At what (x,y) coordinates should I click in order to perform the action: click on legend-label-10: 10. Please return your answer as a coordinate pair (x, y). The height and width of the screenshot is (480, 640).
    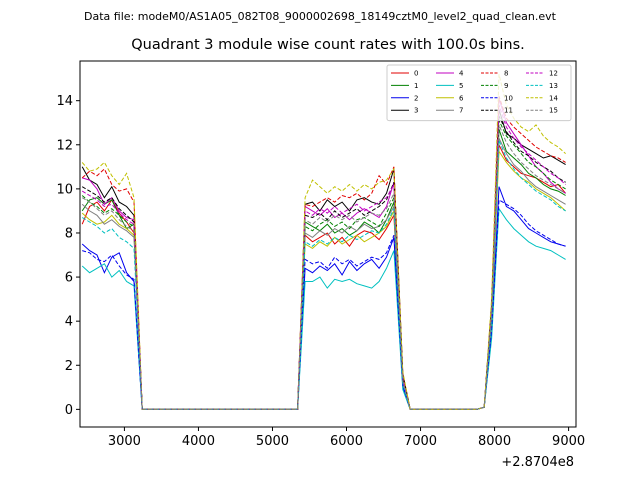
    Looking at the image, I should click on (508, 98).